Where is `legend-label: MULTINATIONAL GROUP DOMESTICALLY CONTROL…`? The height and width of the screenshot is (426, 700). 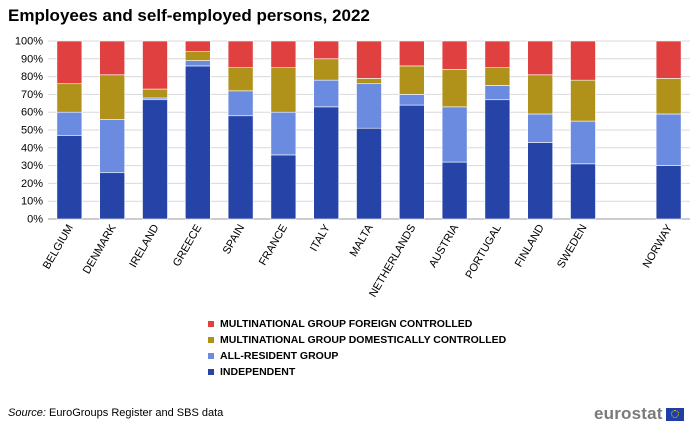 legend-label: MULTINATIONAL GROUP DOMESTICALLY CONTROL… is located at coordinates (363, 340).